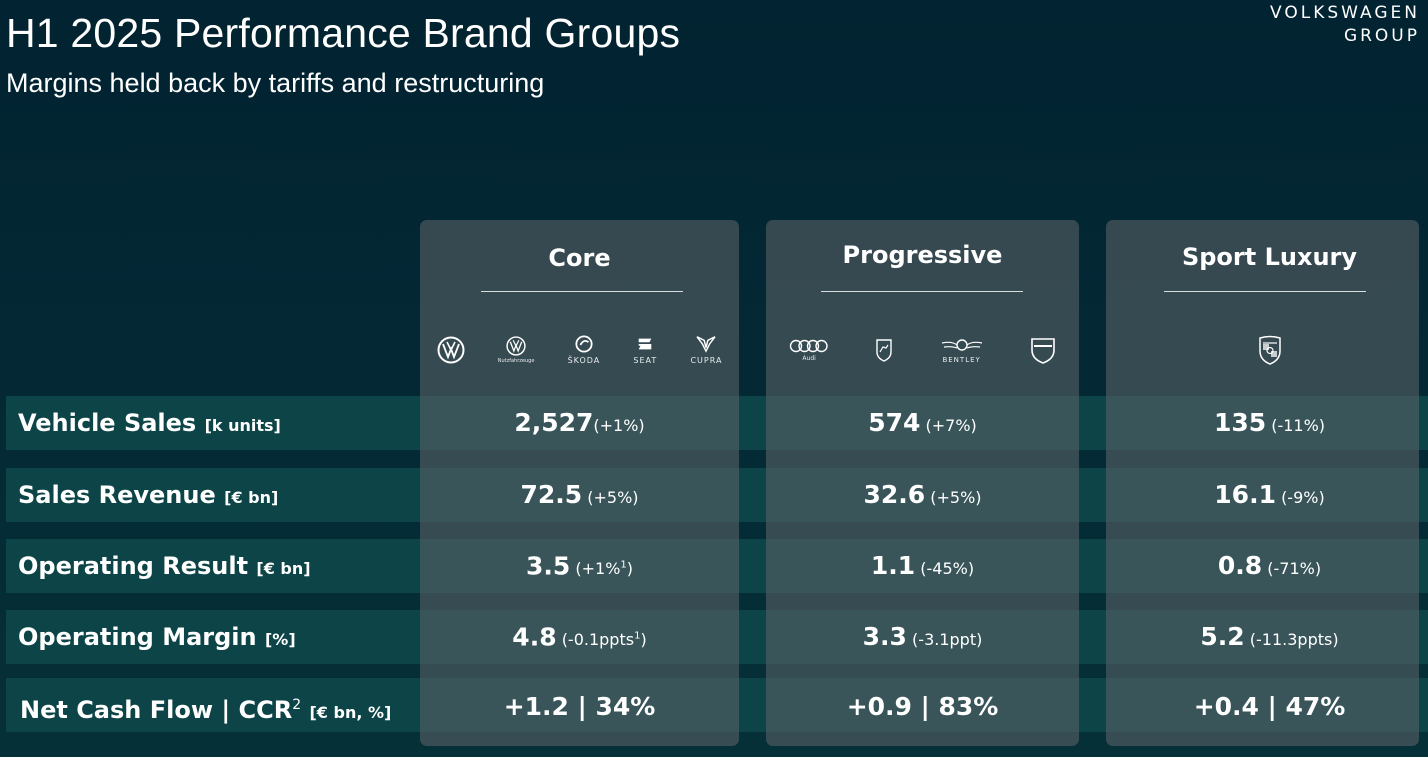 The image size is (1428, 757). Describe the element at coordinates (548, 566) in the screenshot. I see `cell-value: 3.5` at that location.